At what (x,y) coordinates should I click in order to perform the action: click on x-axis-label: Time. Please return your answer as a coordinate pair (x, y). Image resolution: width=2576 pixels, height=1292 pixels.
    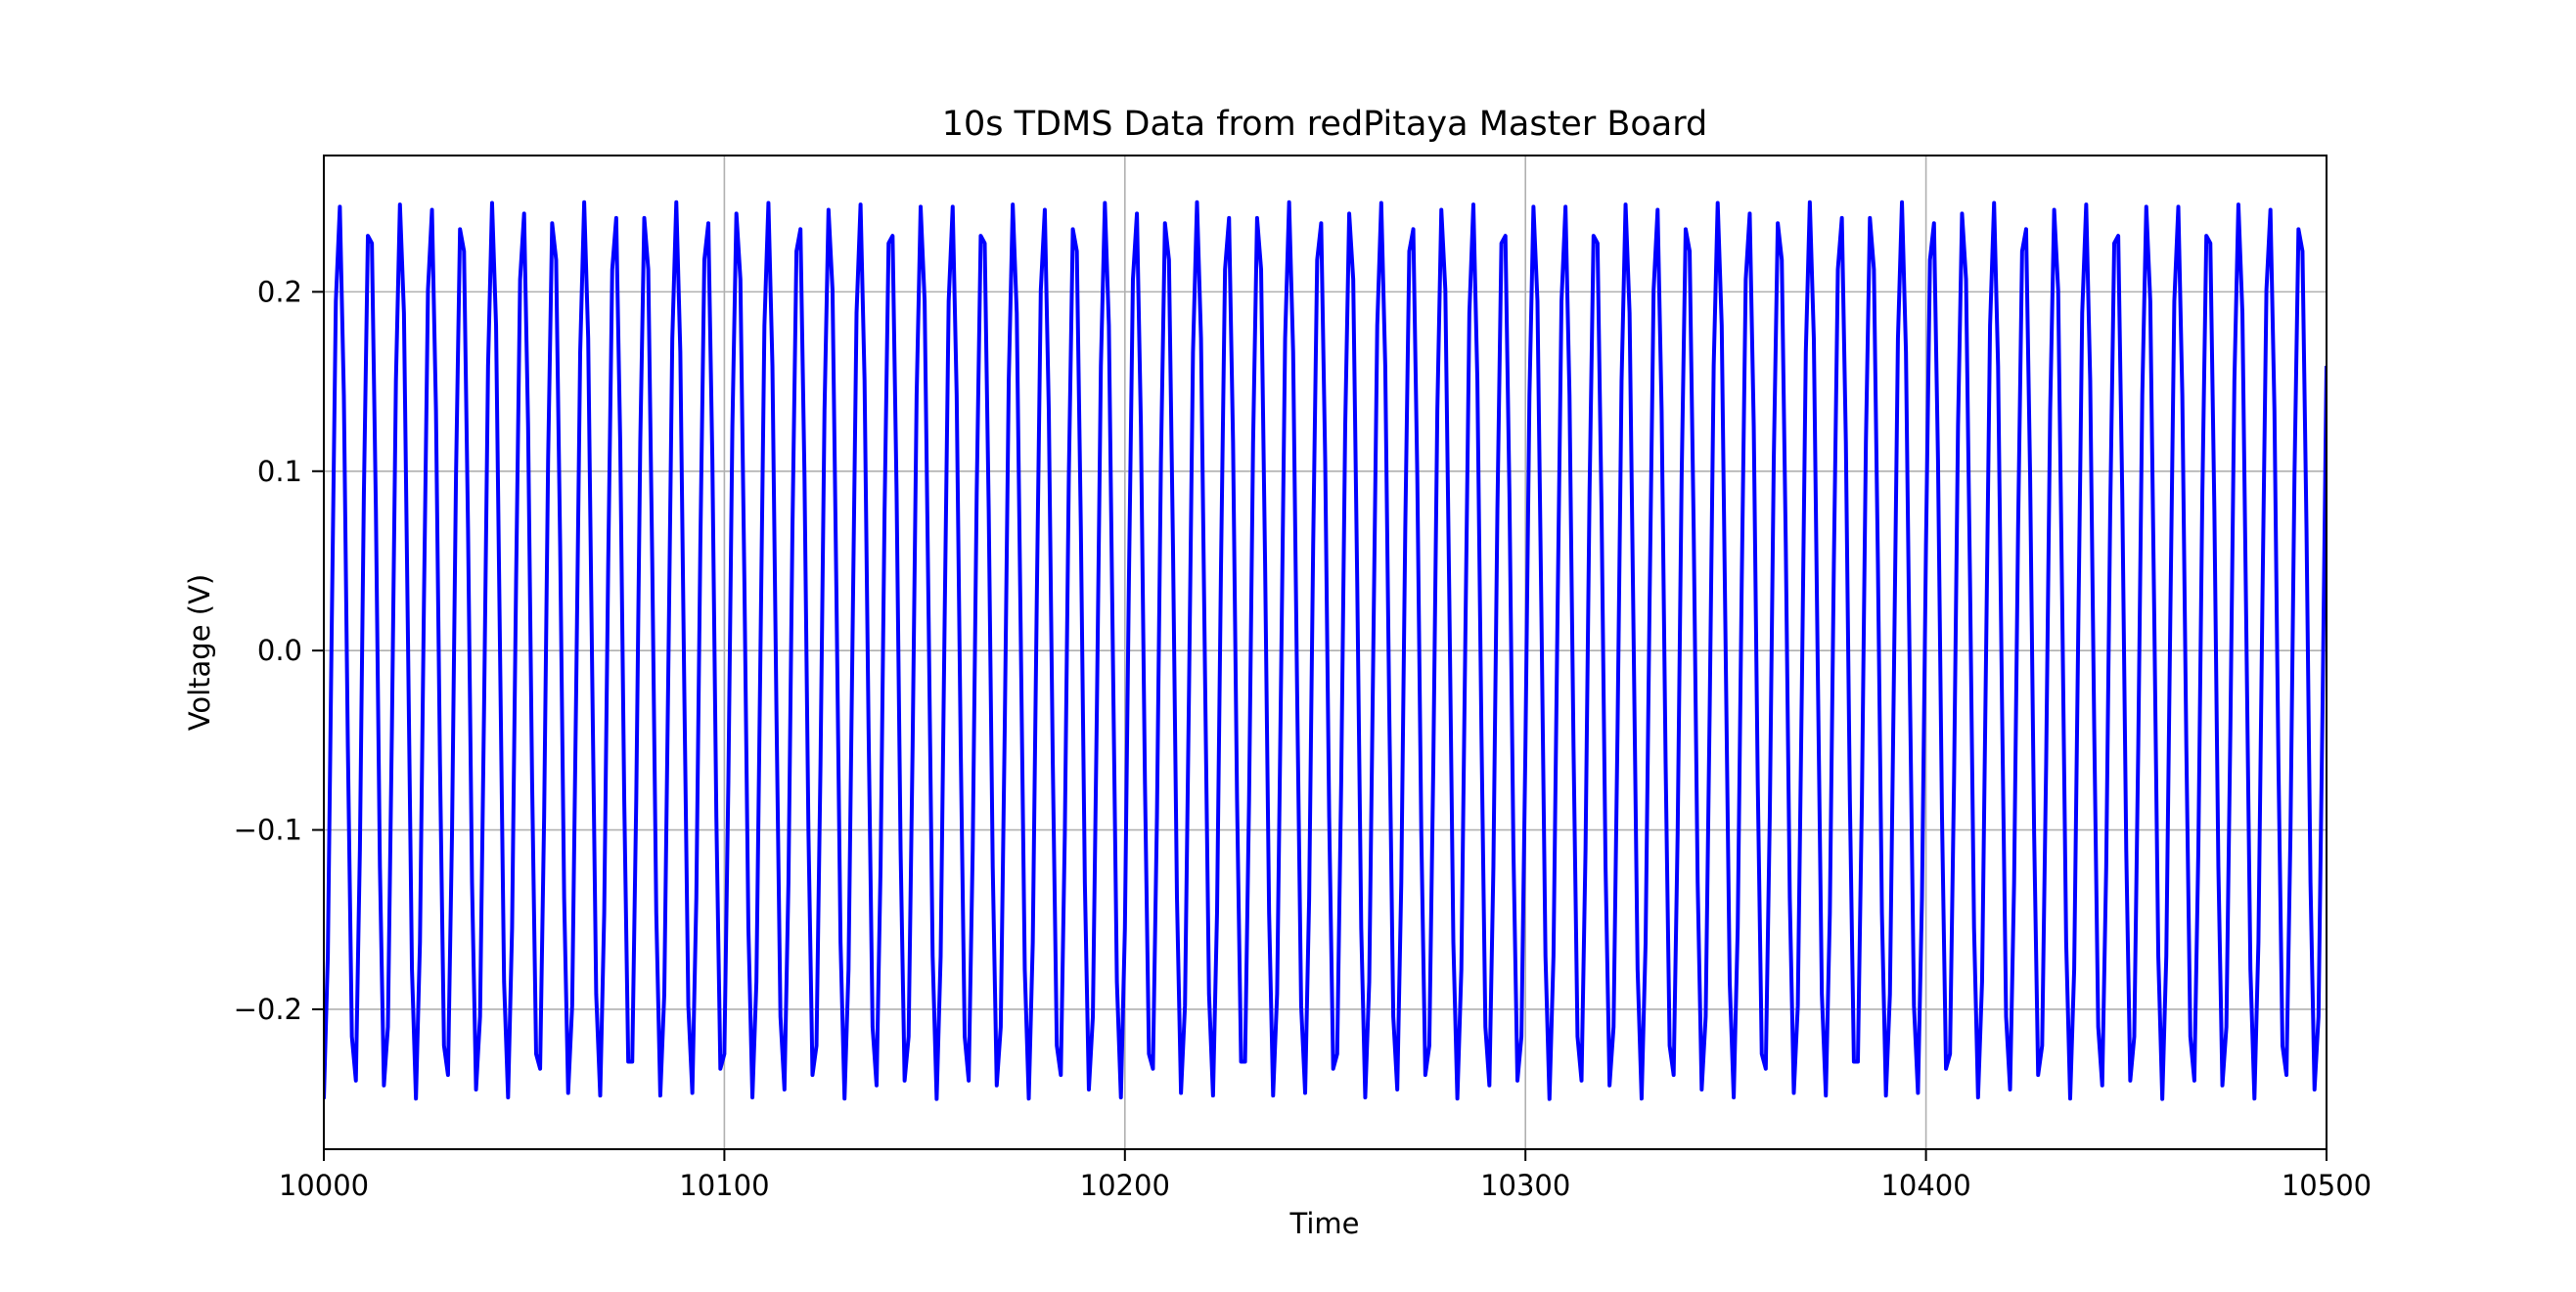
    Looking at the image, I should click on (1324, 1223).